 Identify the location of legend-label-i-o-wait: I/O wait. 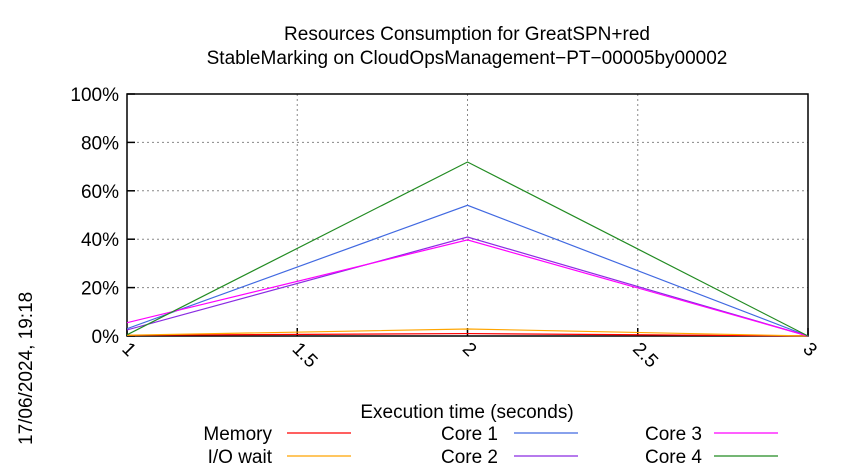
(240, 457).